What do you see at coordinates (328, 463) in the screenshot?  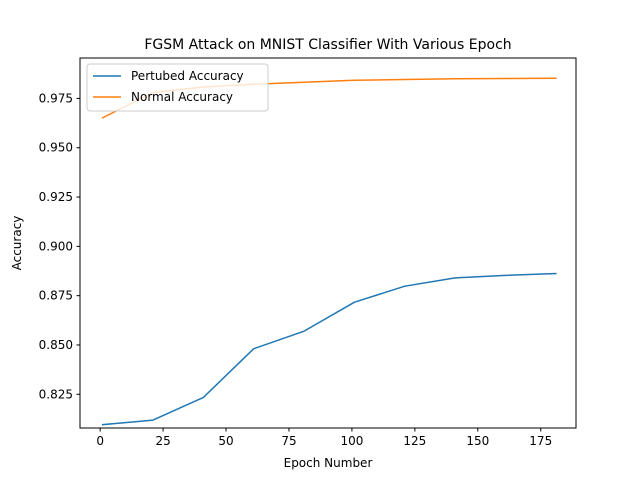 I see `x-axis-label: Epoch Number` at bounding box center [328, 463].